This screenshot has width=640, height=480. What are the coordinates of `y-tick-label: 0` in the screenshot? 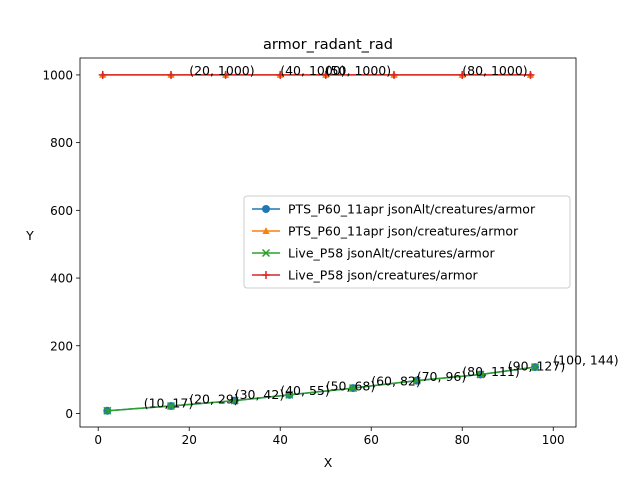 It's located at (69, 414).